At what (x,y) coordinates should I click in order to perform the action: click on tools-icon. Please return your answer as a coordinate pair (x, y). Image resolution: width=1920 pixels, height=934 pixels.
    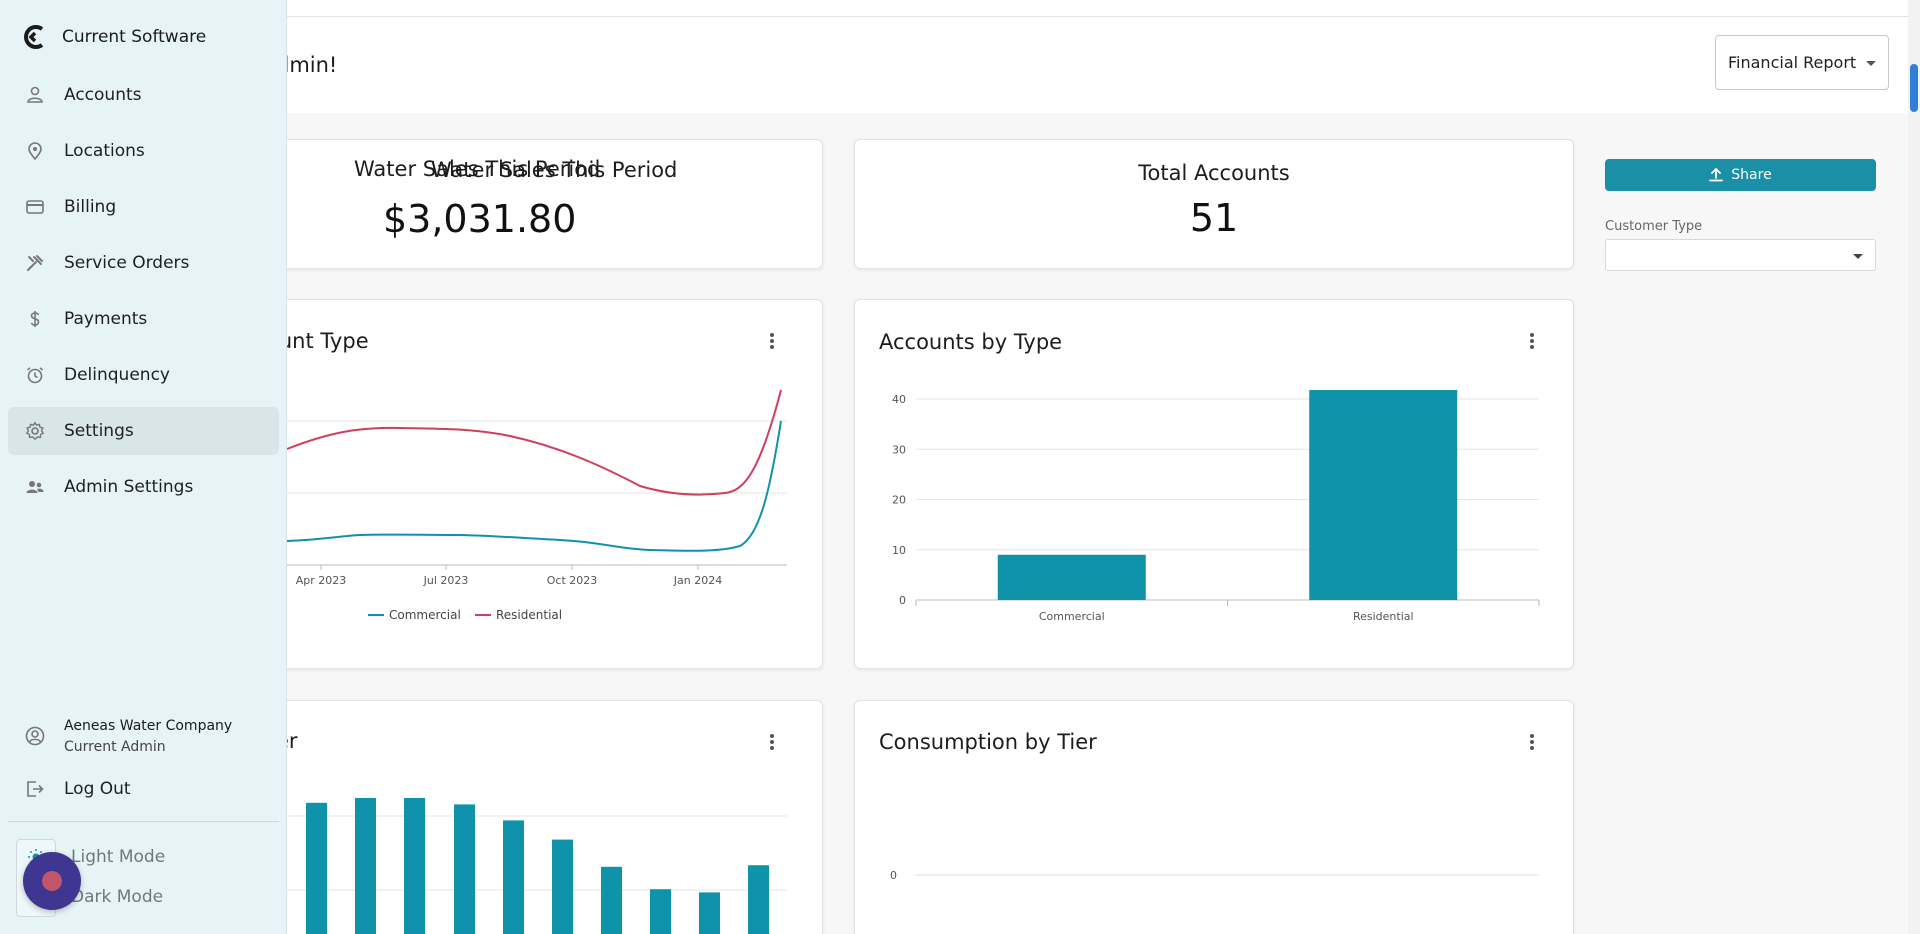
    Looking at the image, I should click on (35, 263).